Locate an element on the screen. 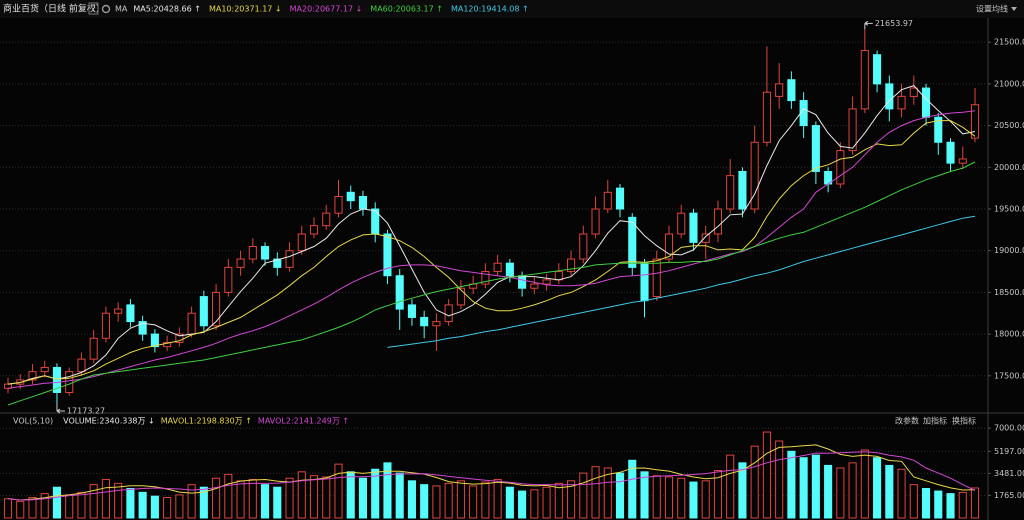 The image size is (1024, 520). y-tick-label: 18500.00 is located at coordinates (1009, 292).